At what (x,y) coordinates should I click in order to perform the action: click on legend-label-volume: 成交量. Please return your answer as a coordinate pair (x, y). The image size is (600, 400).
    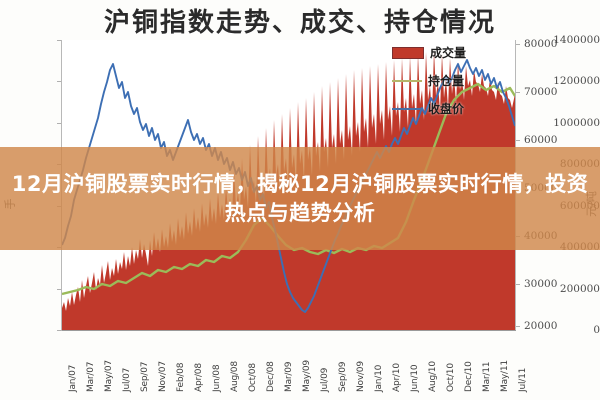
    Looking at the image, I should click on (448, 53).